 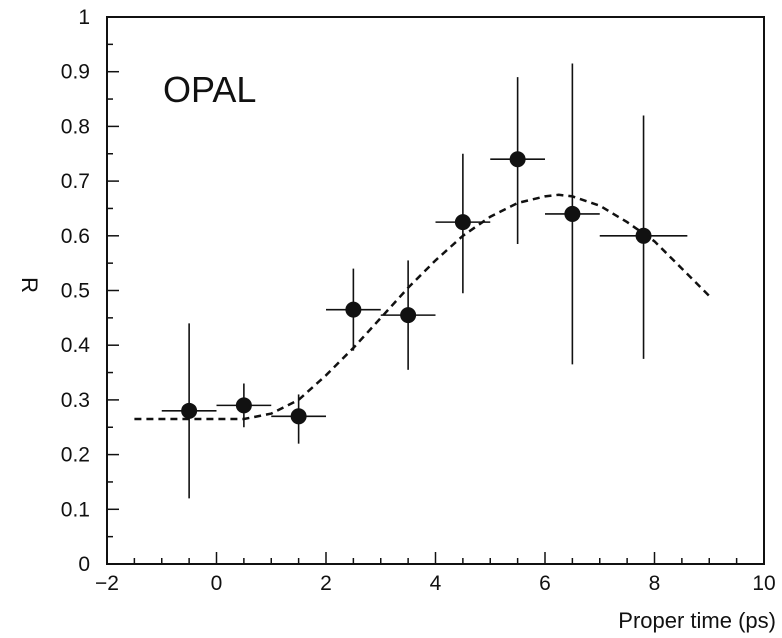 I want to click on x-tick-label: 2, so click(x=326, y=583).